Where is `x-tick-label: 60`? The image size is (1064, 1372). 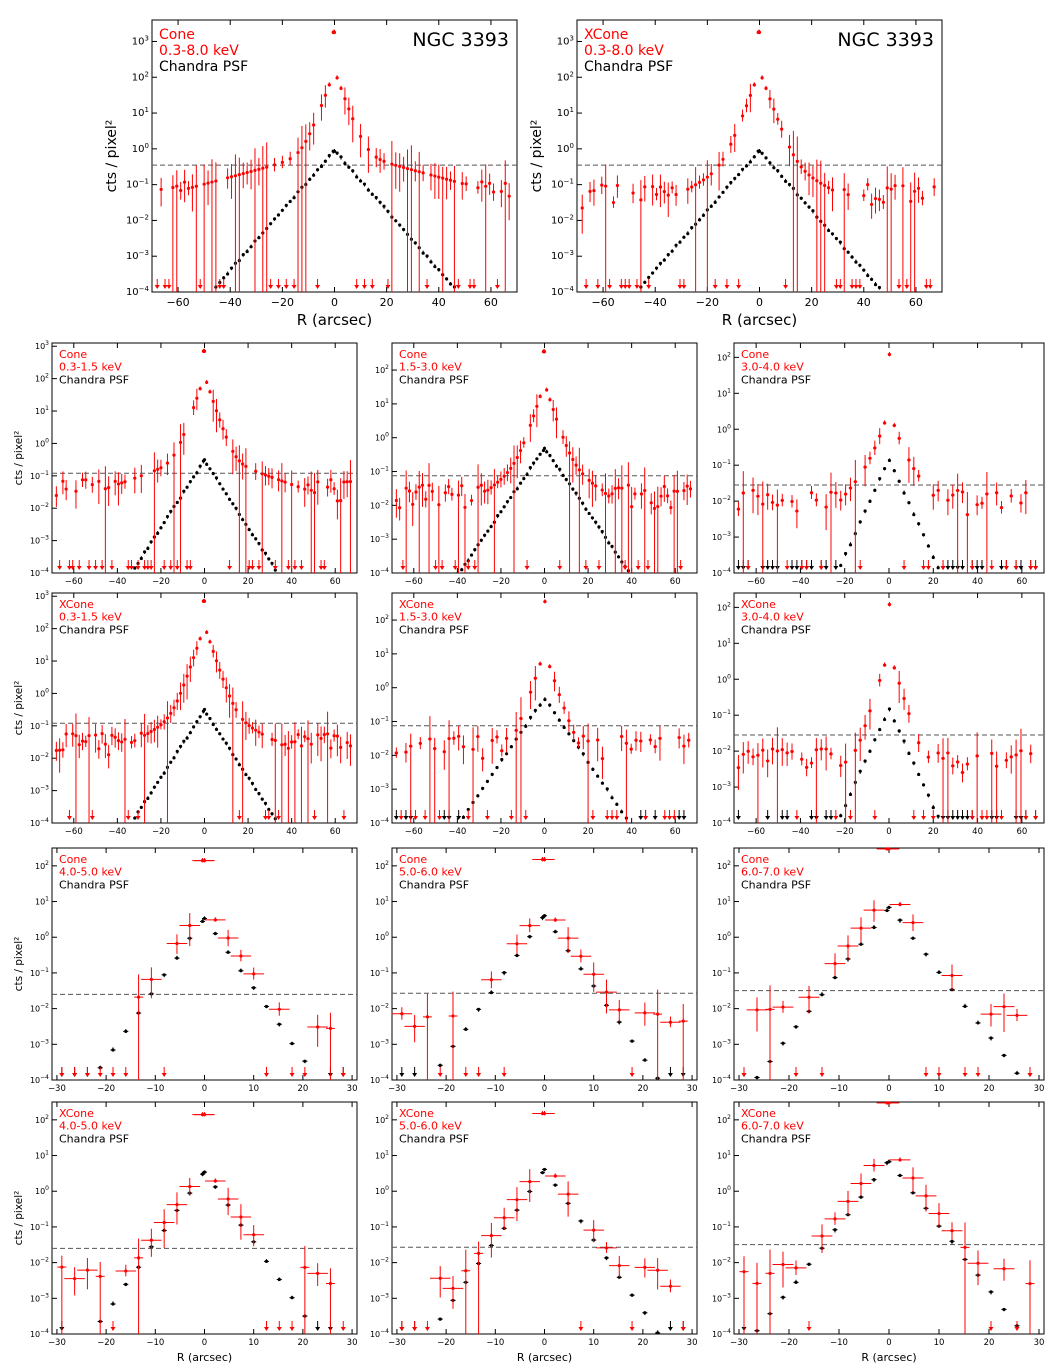 x-tick-label: 60 is located at coordinates (335, 582).